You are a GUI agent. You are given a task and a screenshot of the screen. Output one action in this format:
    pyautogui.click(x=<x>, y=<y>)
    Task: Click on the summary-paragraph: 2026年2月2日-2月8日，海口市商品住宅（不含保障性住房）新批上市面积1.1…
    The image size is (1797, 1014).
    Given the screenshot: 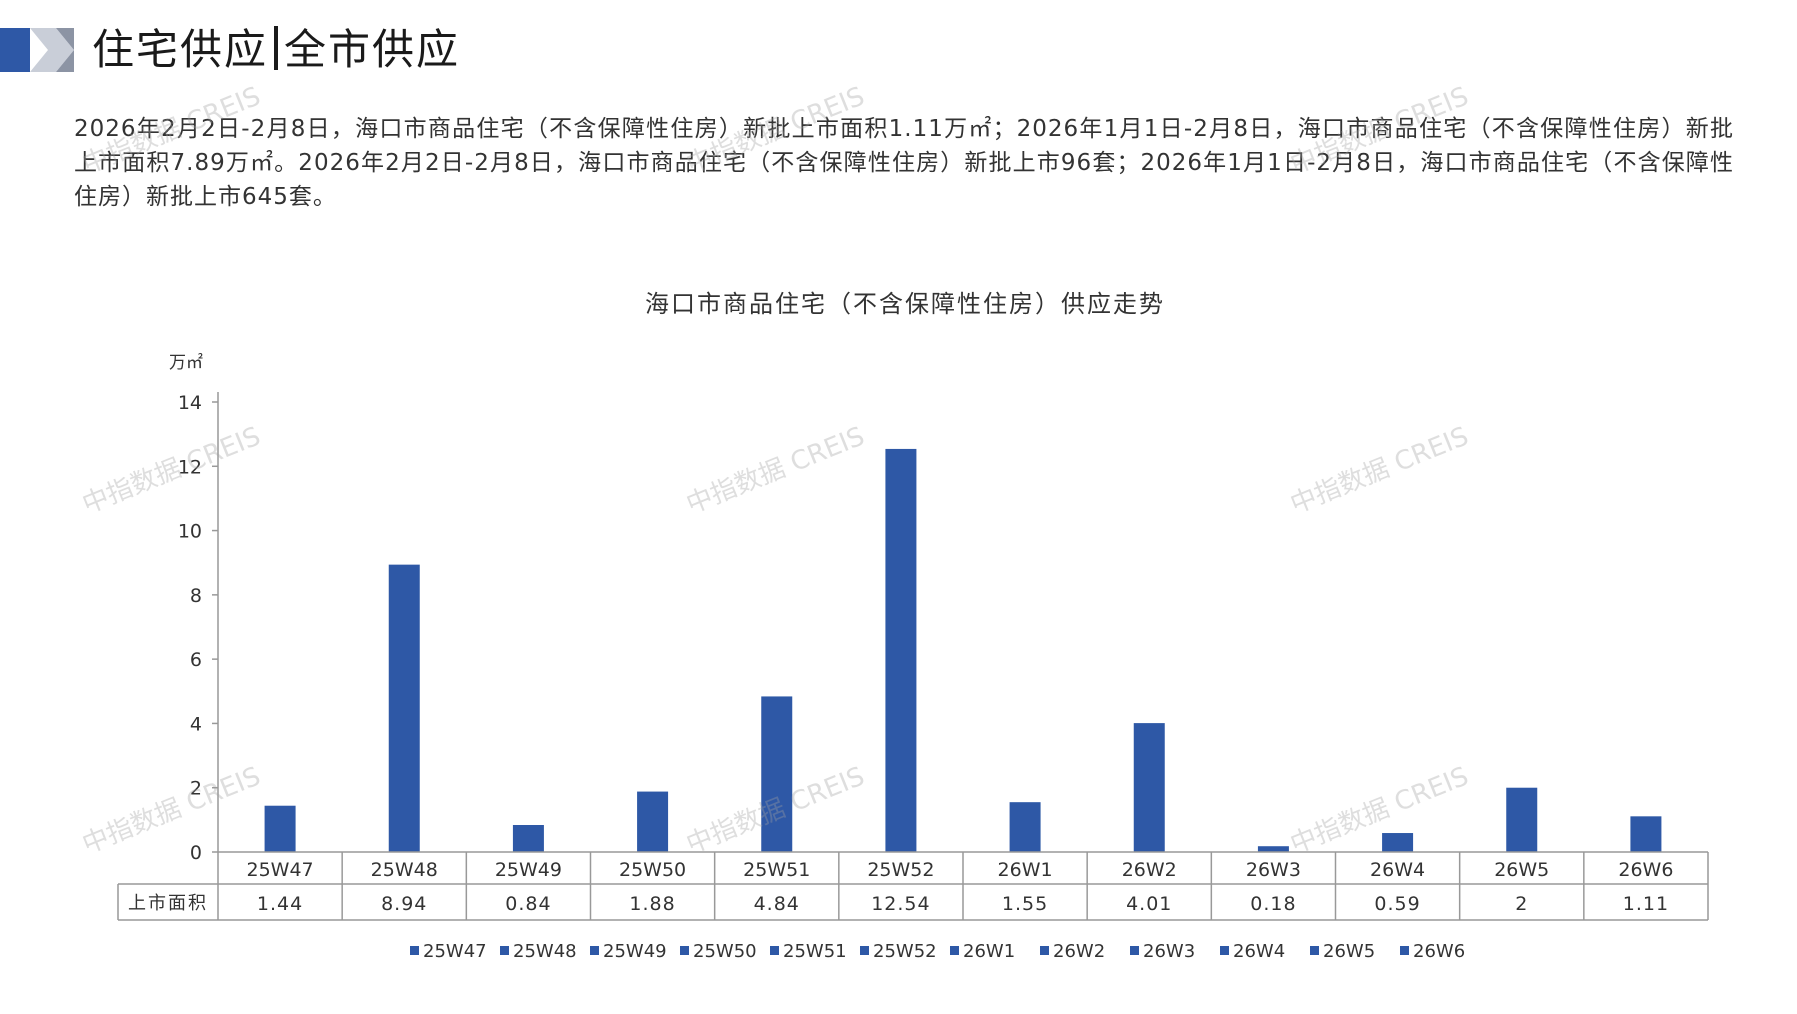 What is the action you would take?
    pyautogui.click(x=904, y=163)
    